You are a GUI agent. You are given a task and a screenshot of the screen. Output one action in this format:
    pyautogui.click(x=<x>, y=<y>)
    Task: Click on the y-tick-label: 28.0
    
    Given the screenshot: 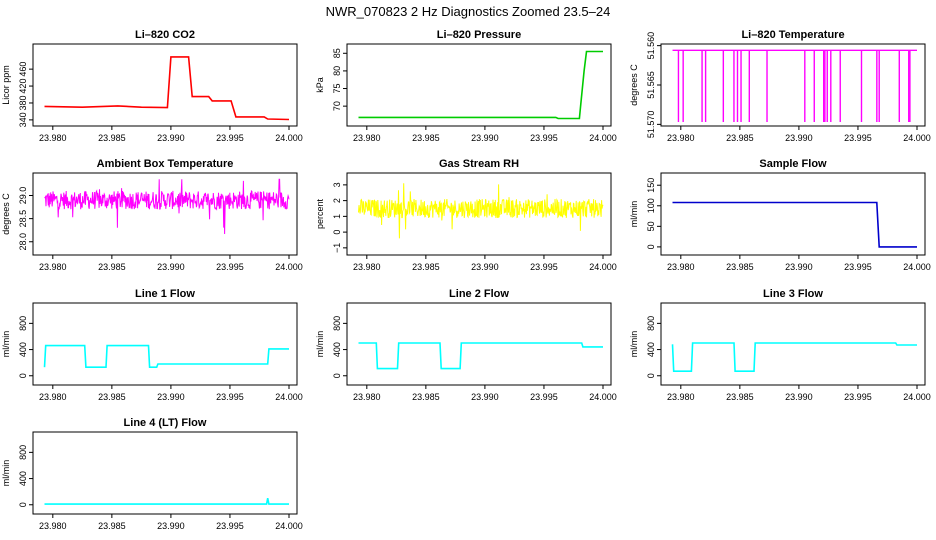 What is the action you would take?
    pyautogui.click(x=23, y=242)
    